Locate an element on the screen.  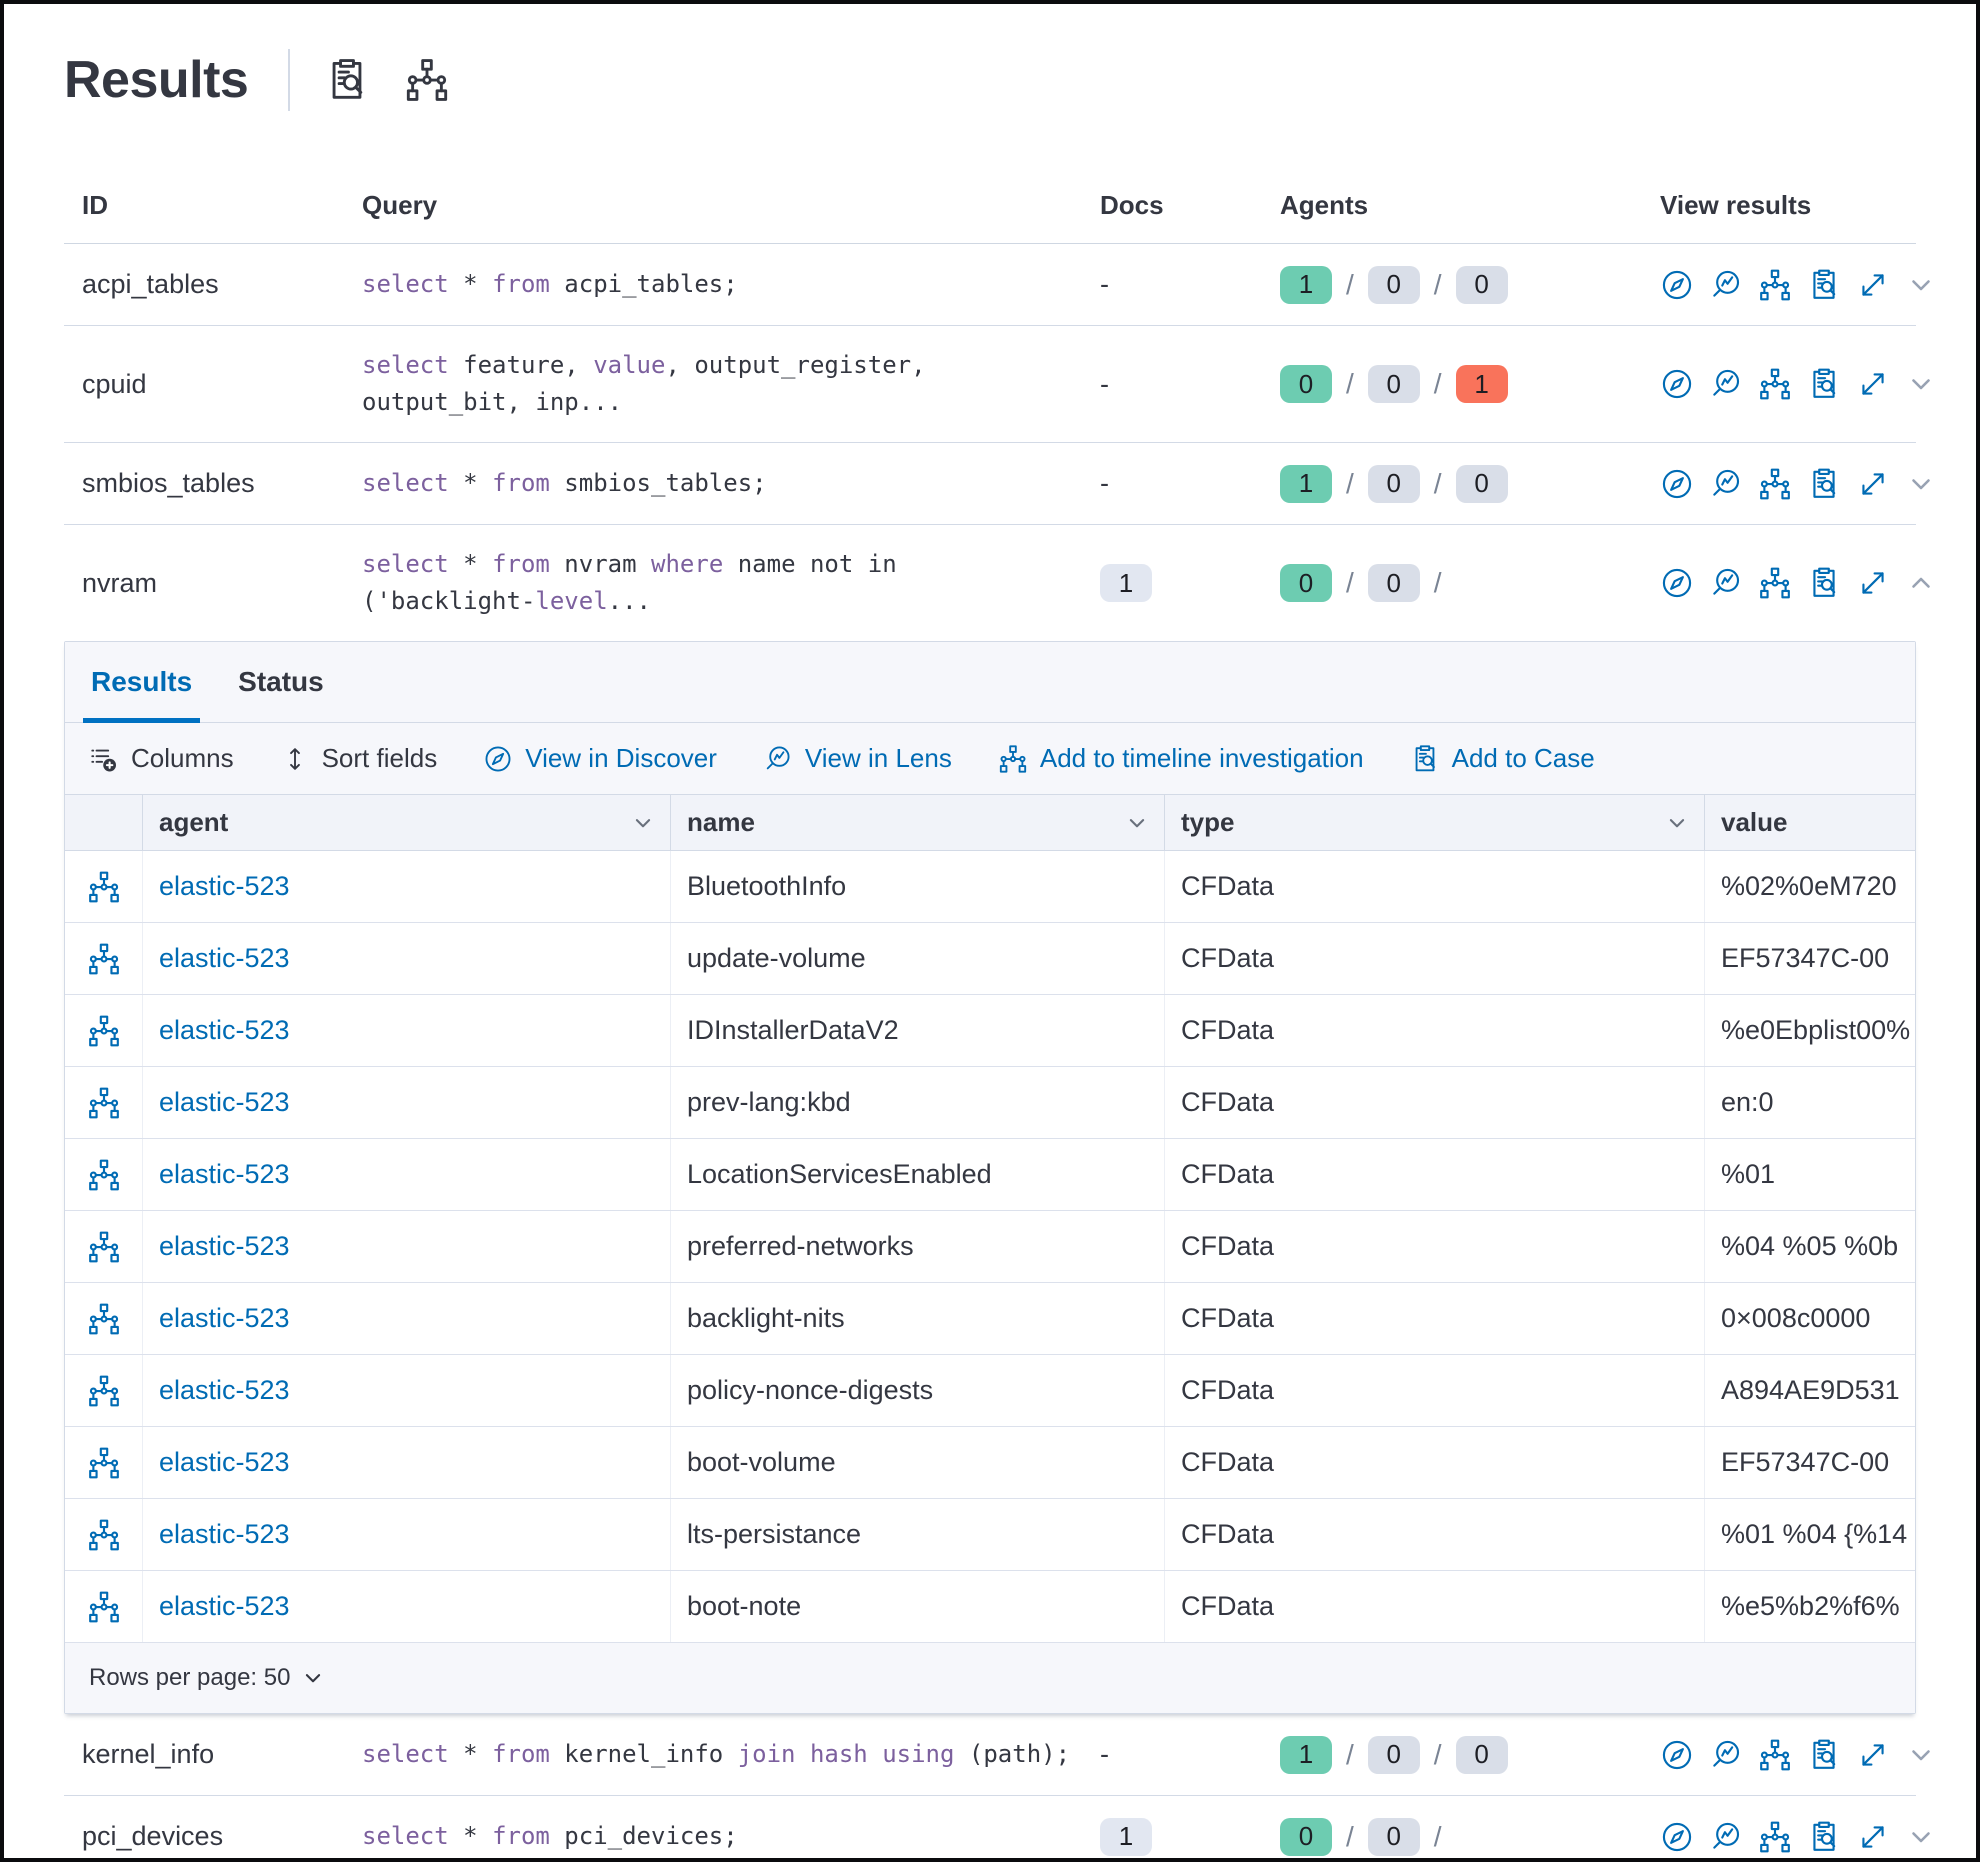
agents-pending-badge: 0 is located at coordinates (1393, 583).